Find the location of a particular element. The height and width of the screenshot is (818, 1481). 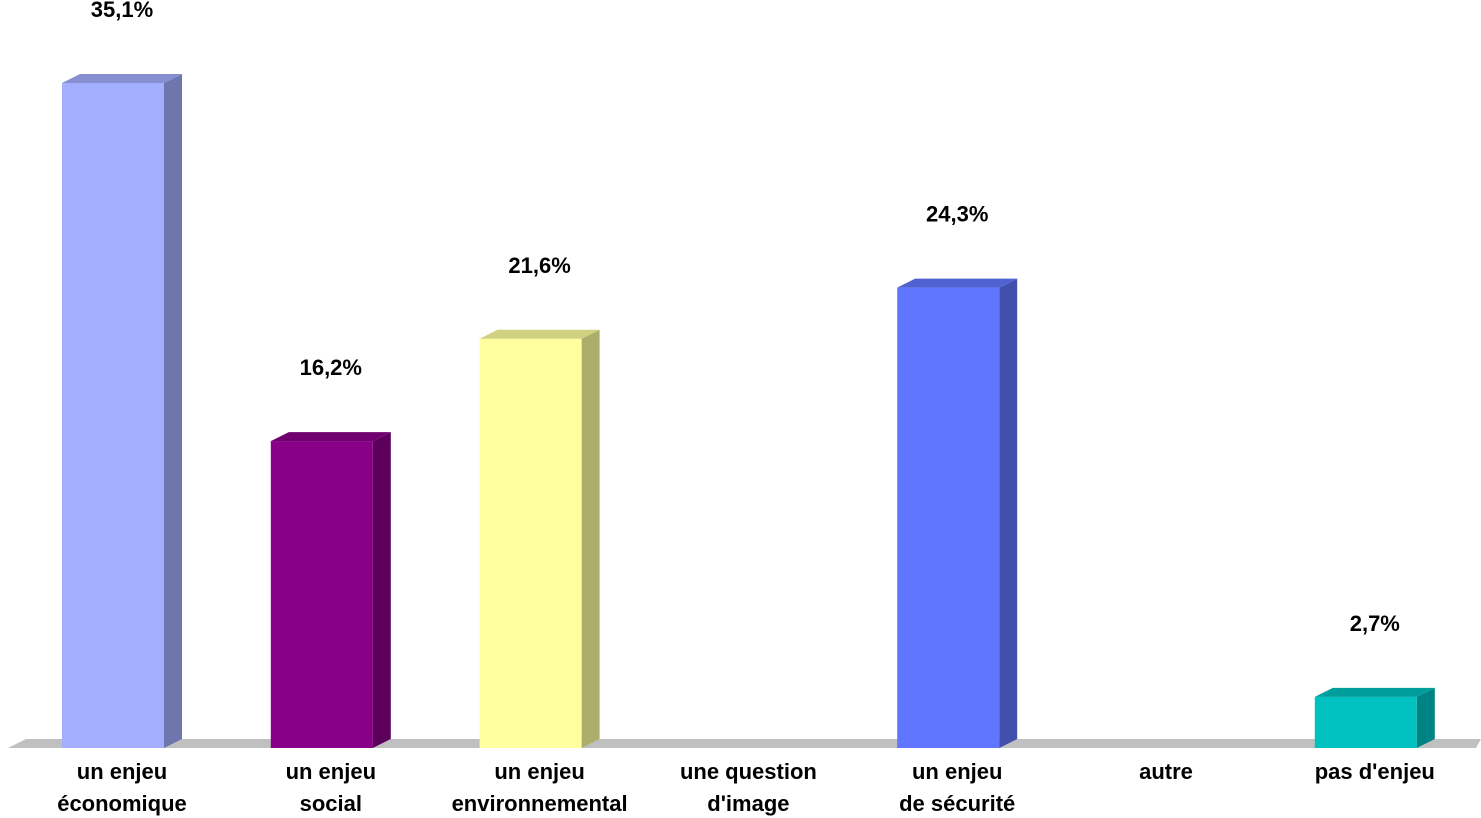

chart-floor-layer is located at coordinates (744, 743).